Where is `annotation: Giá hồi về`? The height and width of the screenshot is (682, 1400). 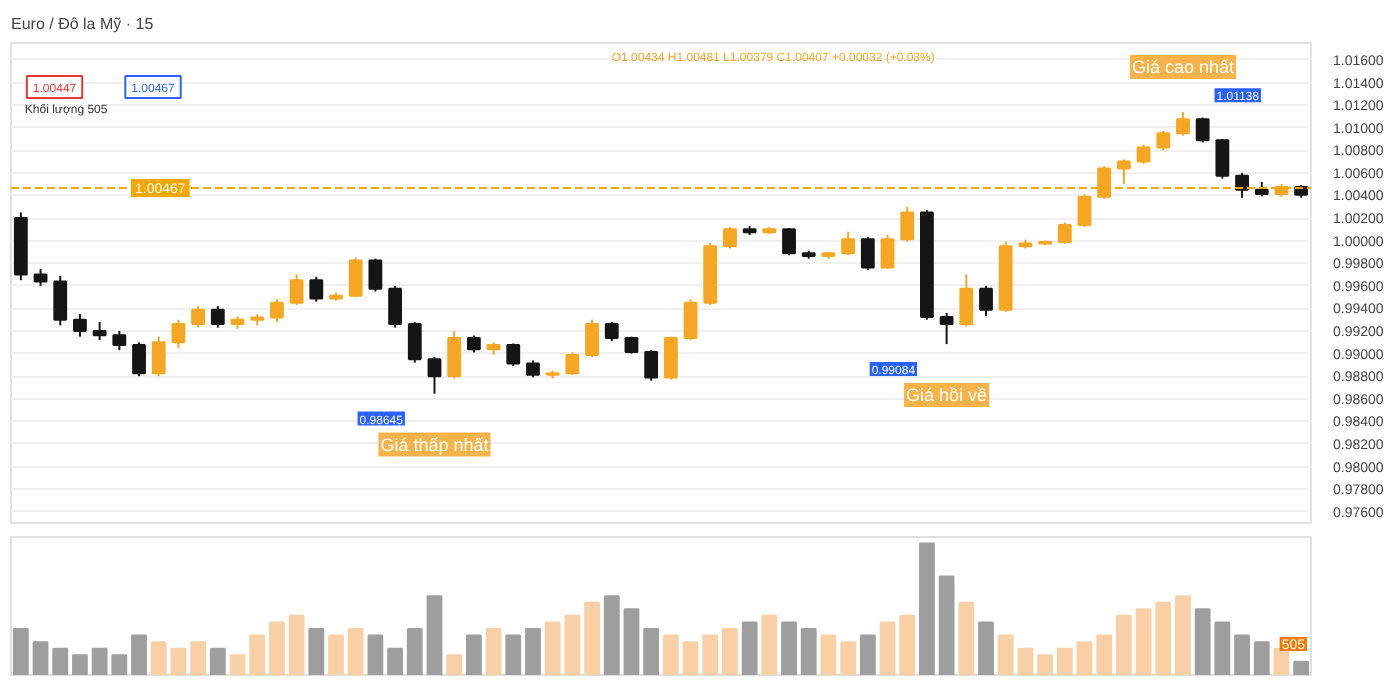
annotation: Giá hồi về is located at coordinates (947, 394).